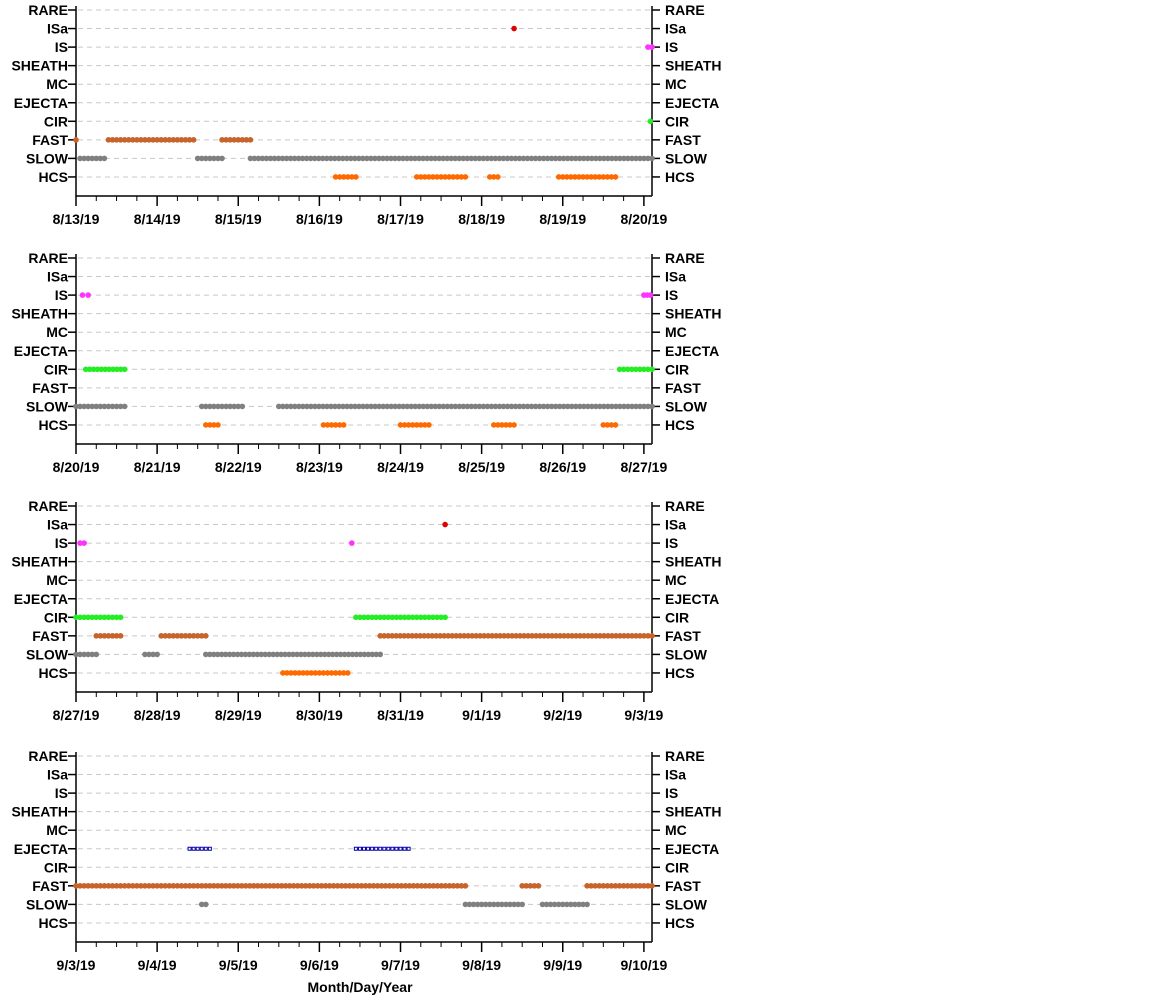 The width and height of the screenshot is (1152, 996). I want to click on ylabel-left-is: IS, so click(61, 295).